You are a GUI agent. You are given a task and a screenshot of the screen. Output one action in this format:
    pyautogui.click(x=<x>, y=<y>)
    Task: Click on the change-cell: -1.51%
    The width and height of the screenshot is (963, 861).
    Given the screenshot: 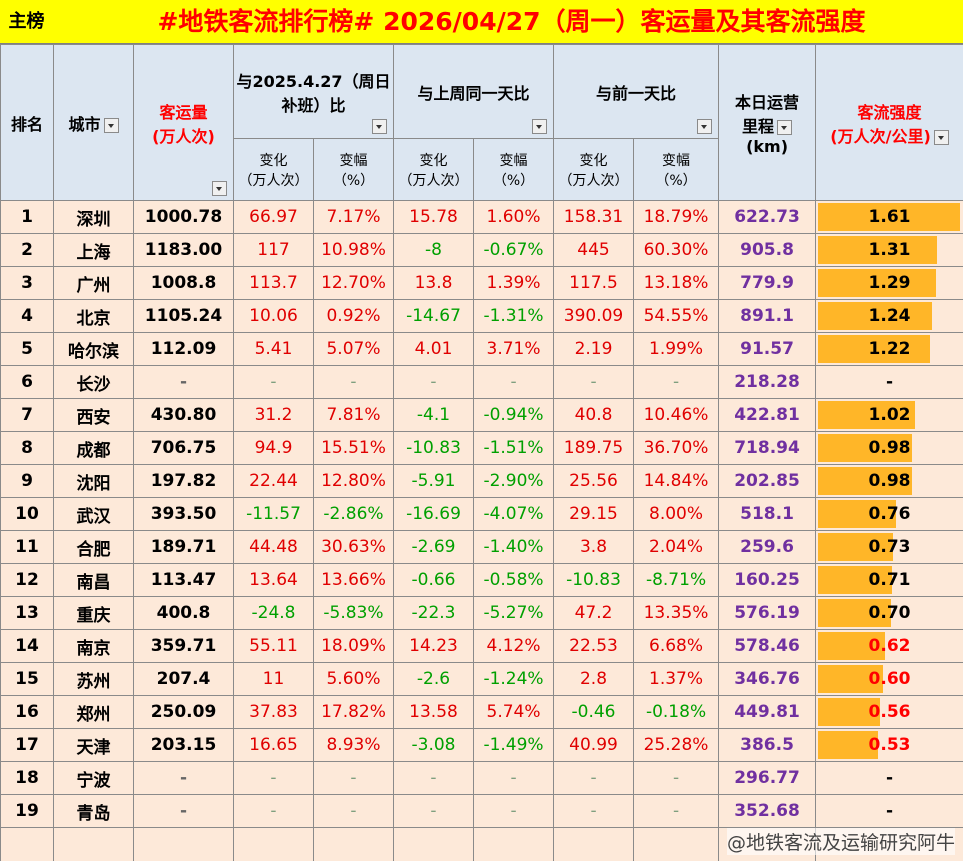 What is the action you would take?
    pyautogui.click(x=513, y=448)
    